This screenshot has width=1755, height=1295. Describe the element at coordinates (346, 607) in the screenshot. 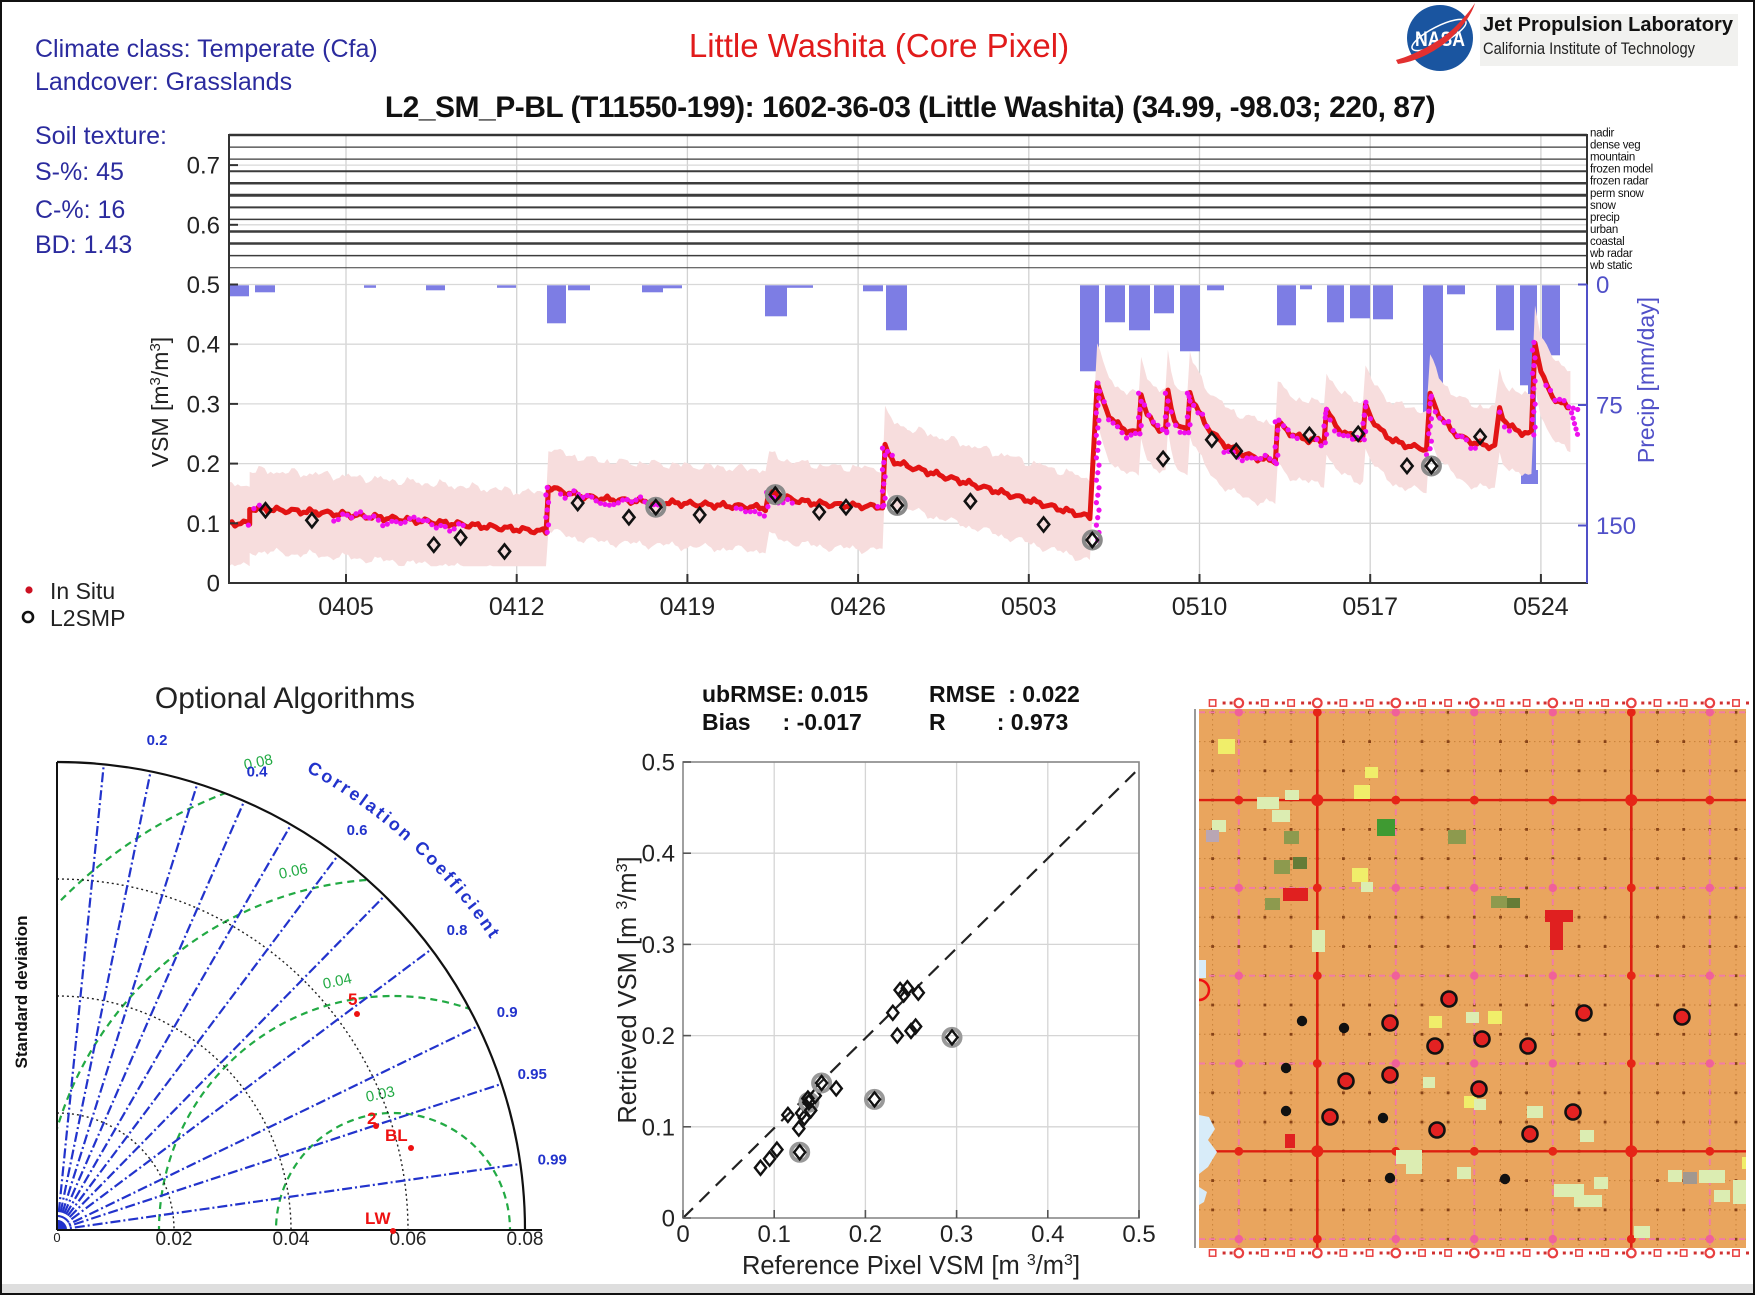

I see `svg-text: 0405` at that location.